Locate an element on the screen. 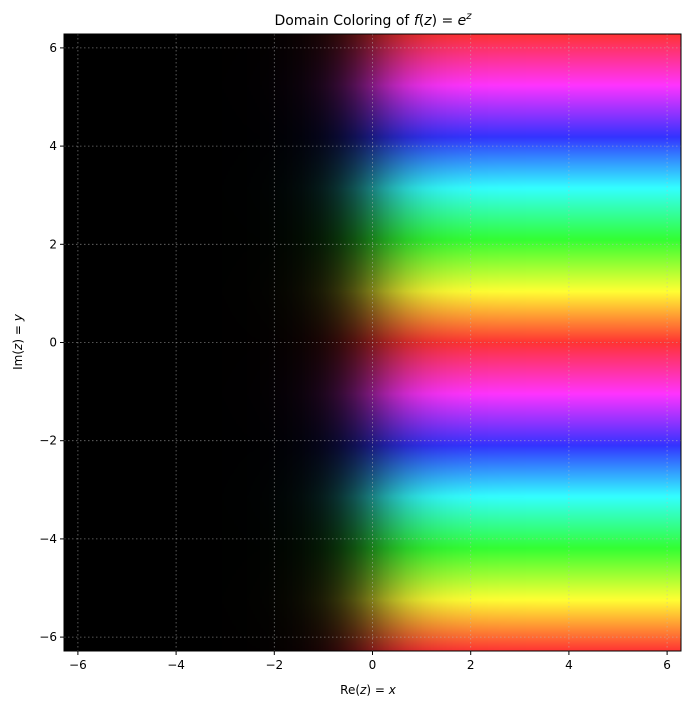 Image resolution: width=689 pixels, height=705 pixels. y-tick-label: −6 is located at coordinates (48, 637).